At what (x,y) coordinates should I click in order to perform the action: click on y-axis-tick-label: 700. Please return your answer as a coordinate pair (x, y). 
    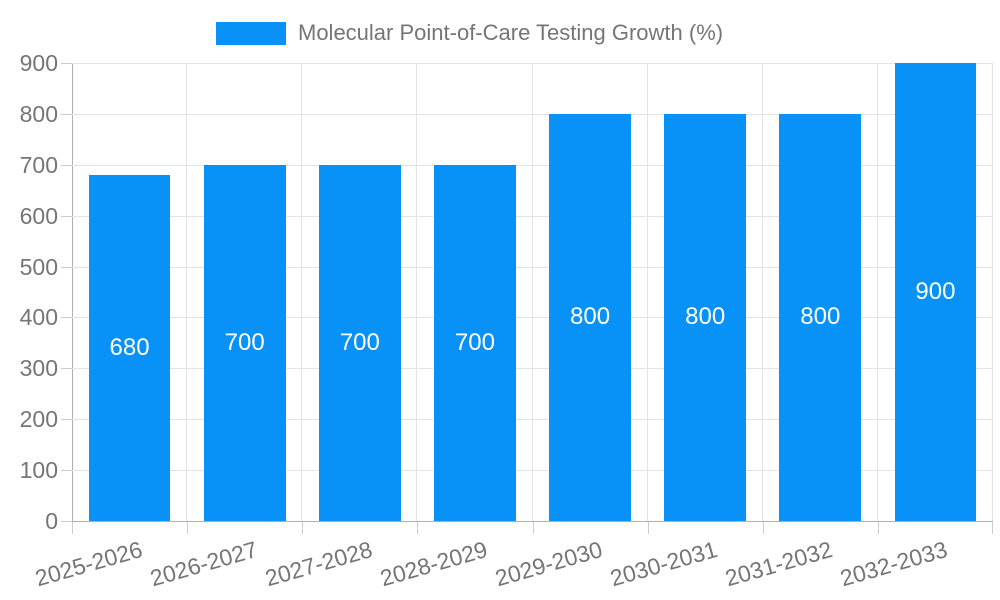
    Looking at the image, I should click on (38, 164).